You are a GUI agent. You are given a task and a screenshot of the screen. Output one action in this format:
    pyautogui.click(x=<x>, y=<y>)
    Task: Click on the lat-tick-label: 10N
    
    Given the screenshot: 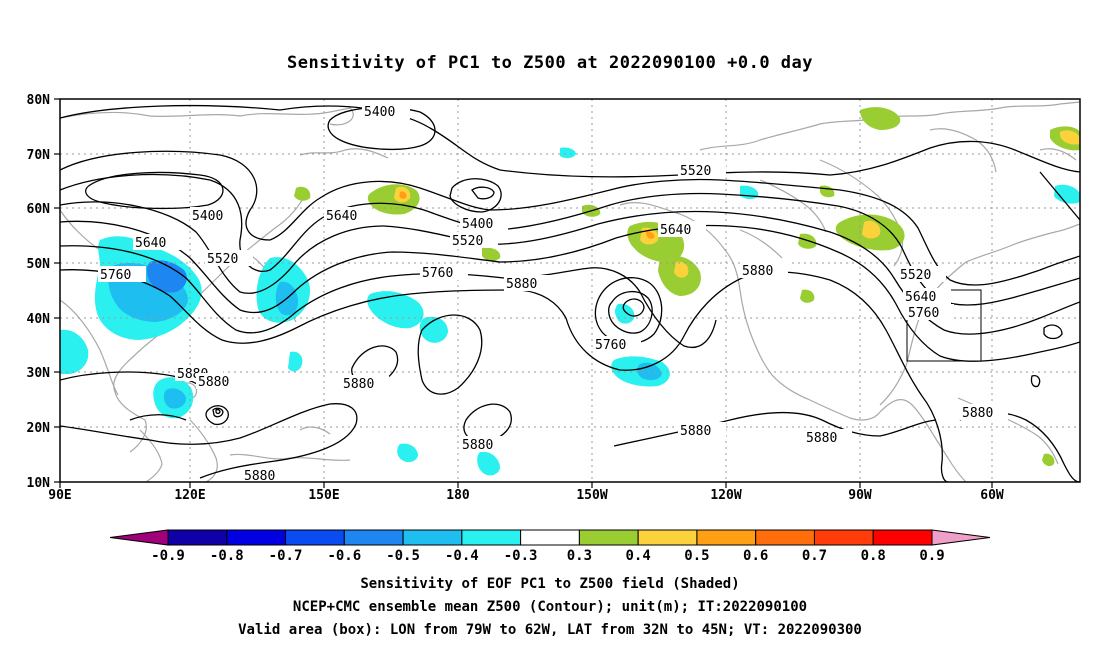 What is the action you would take?
    pyautogui.click(x=39, y=483)
    